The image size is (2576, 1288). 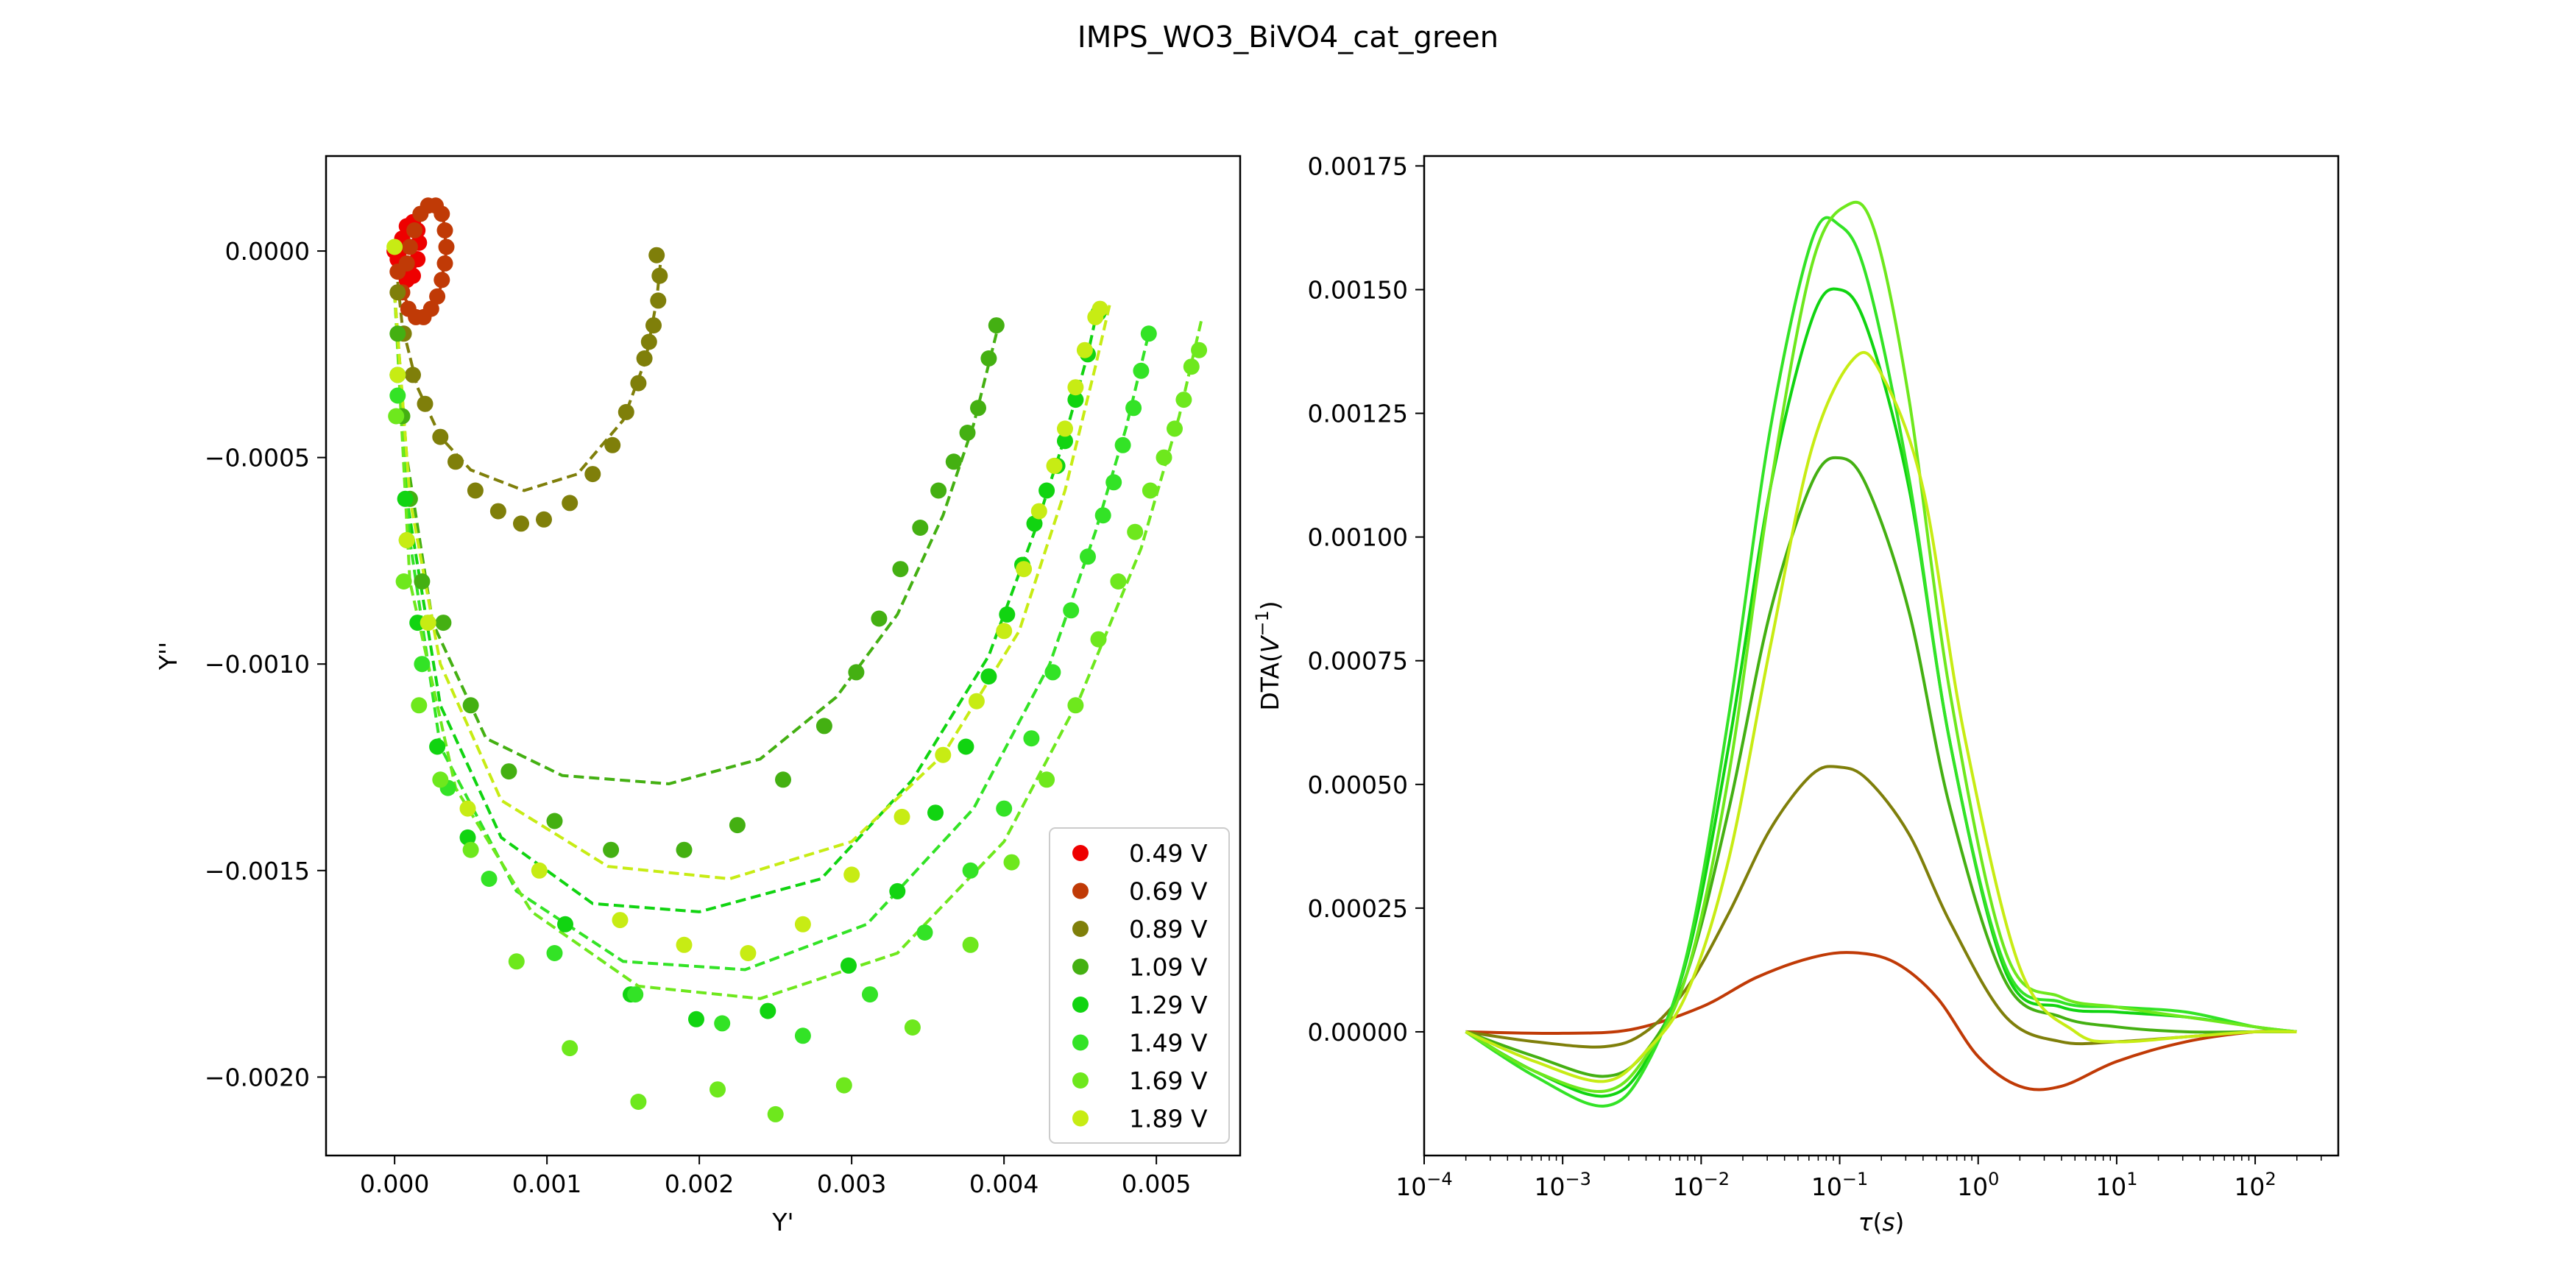 I want to click on legend-label-6: 1.69 V, so click(x=1168, y=1080).